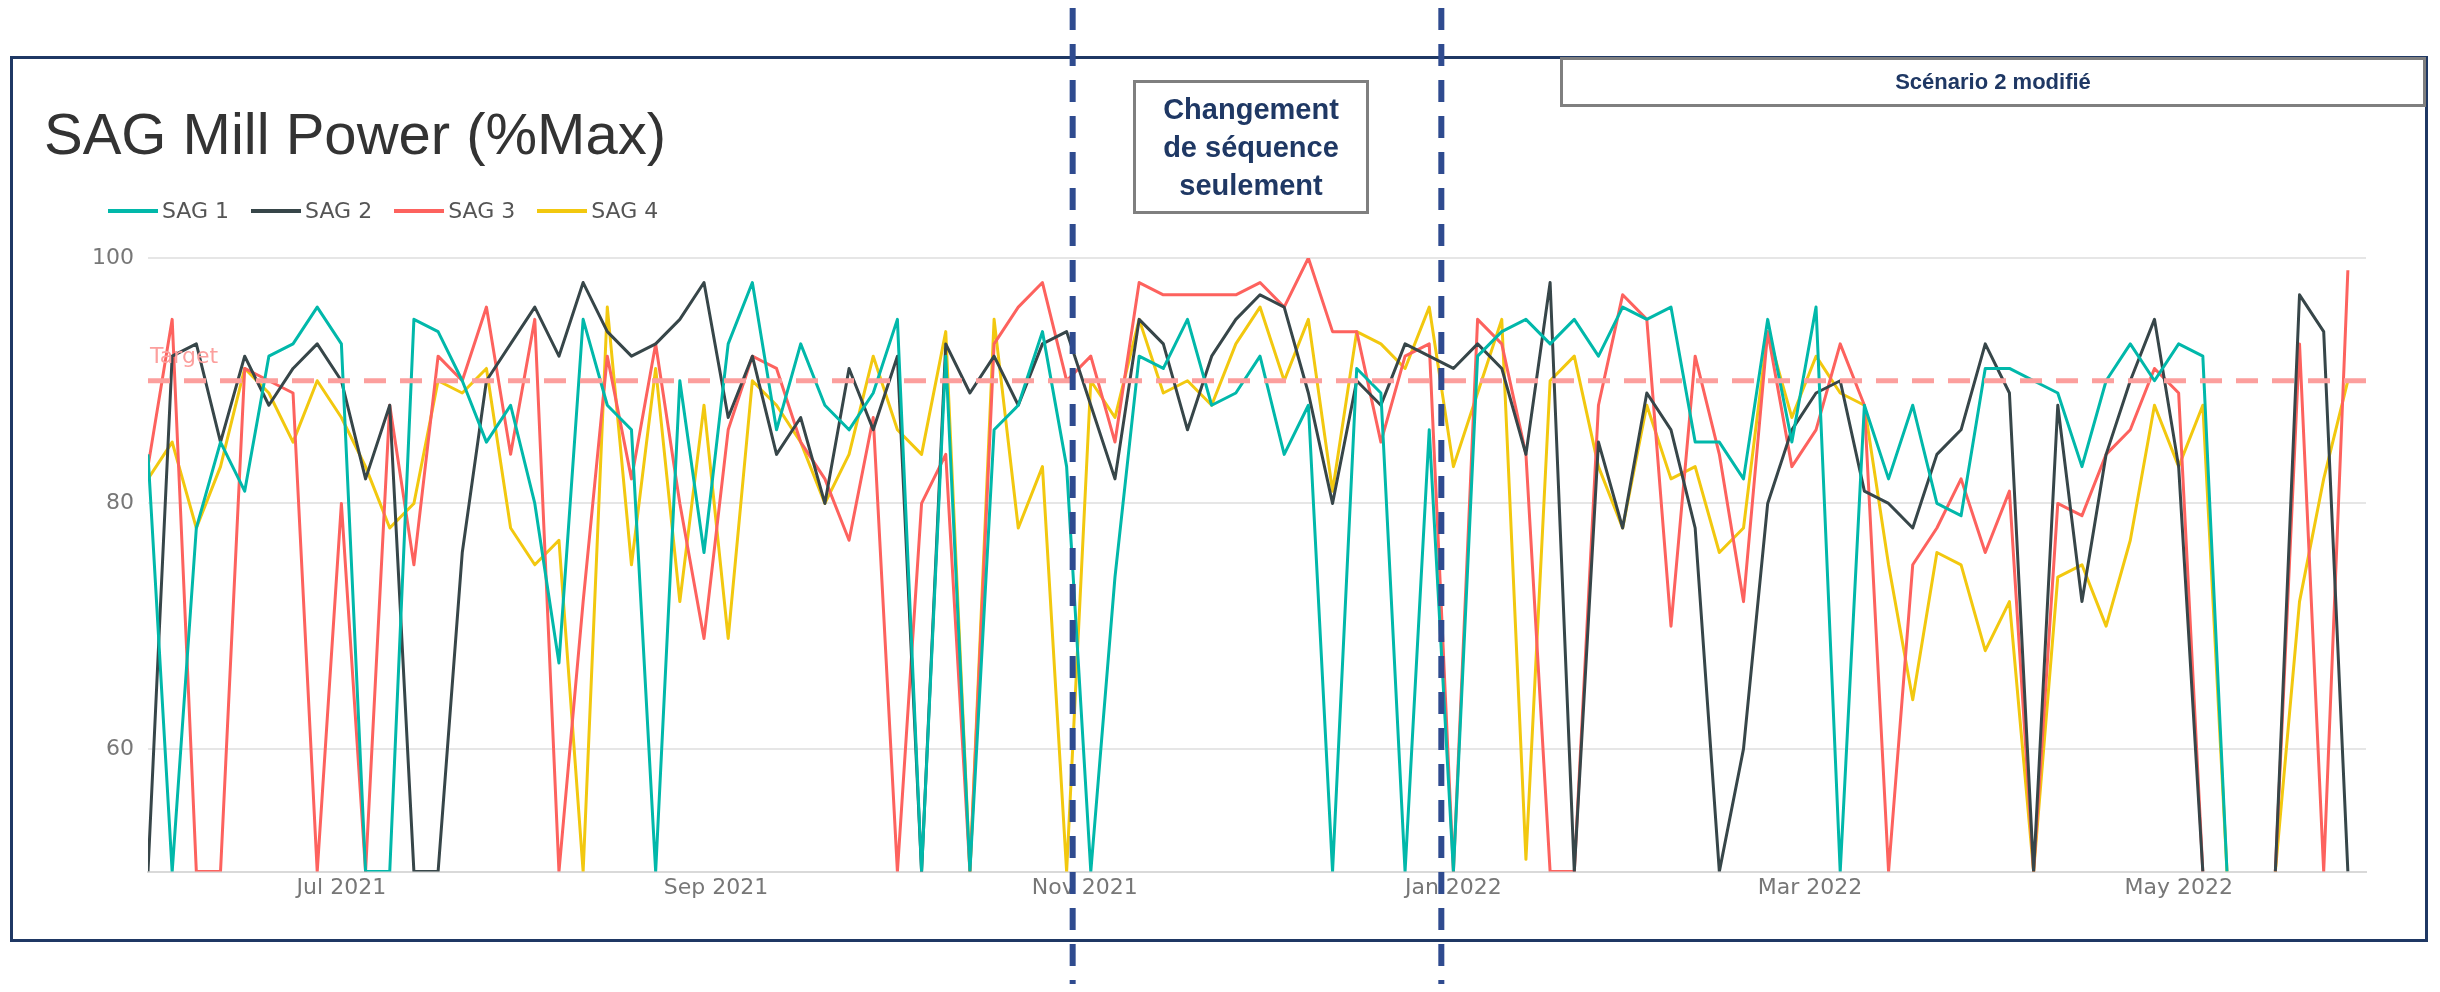 The height and width of the screenshot is (992, 2440). Describe the element at coordinates (119, 502) in the screenshot. I see `y-tick-label: 80` at that location.